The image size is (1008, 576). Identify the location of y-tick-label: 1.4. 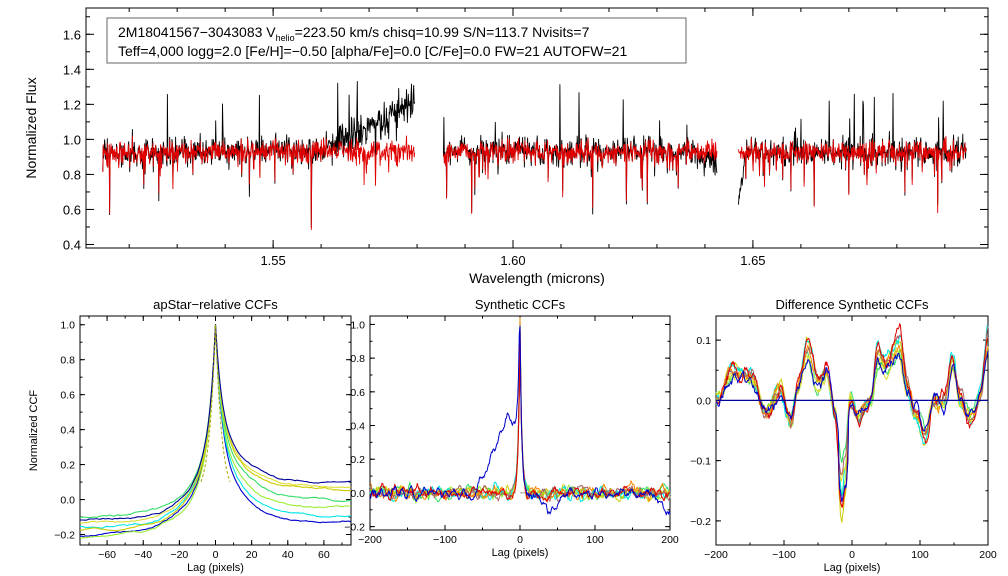
(72, 69).